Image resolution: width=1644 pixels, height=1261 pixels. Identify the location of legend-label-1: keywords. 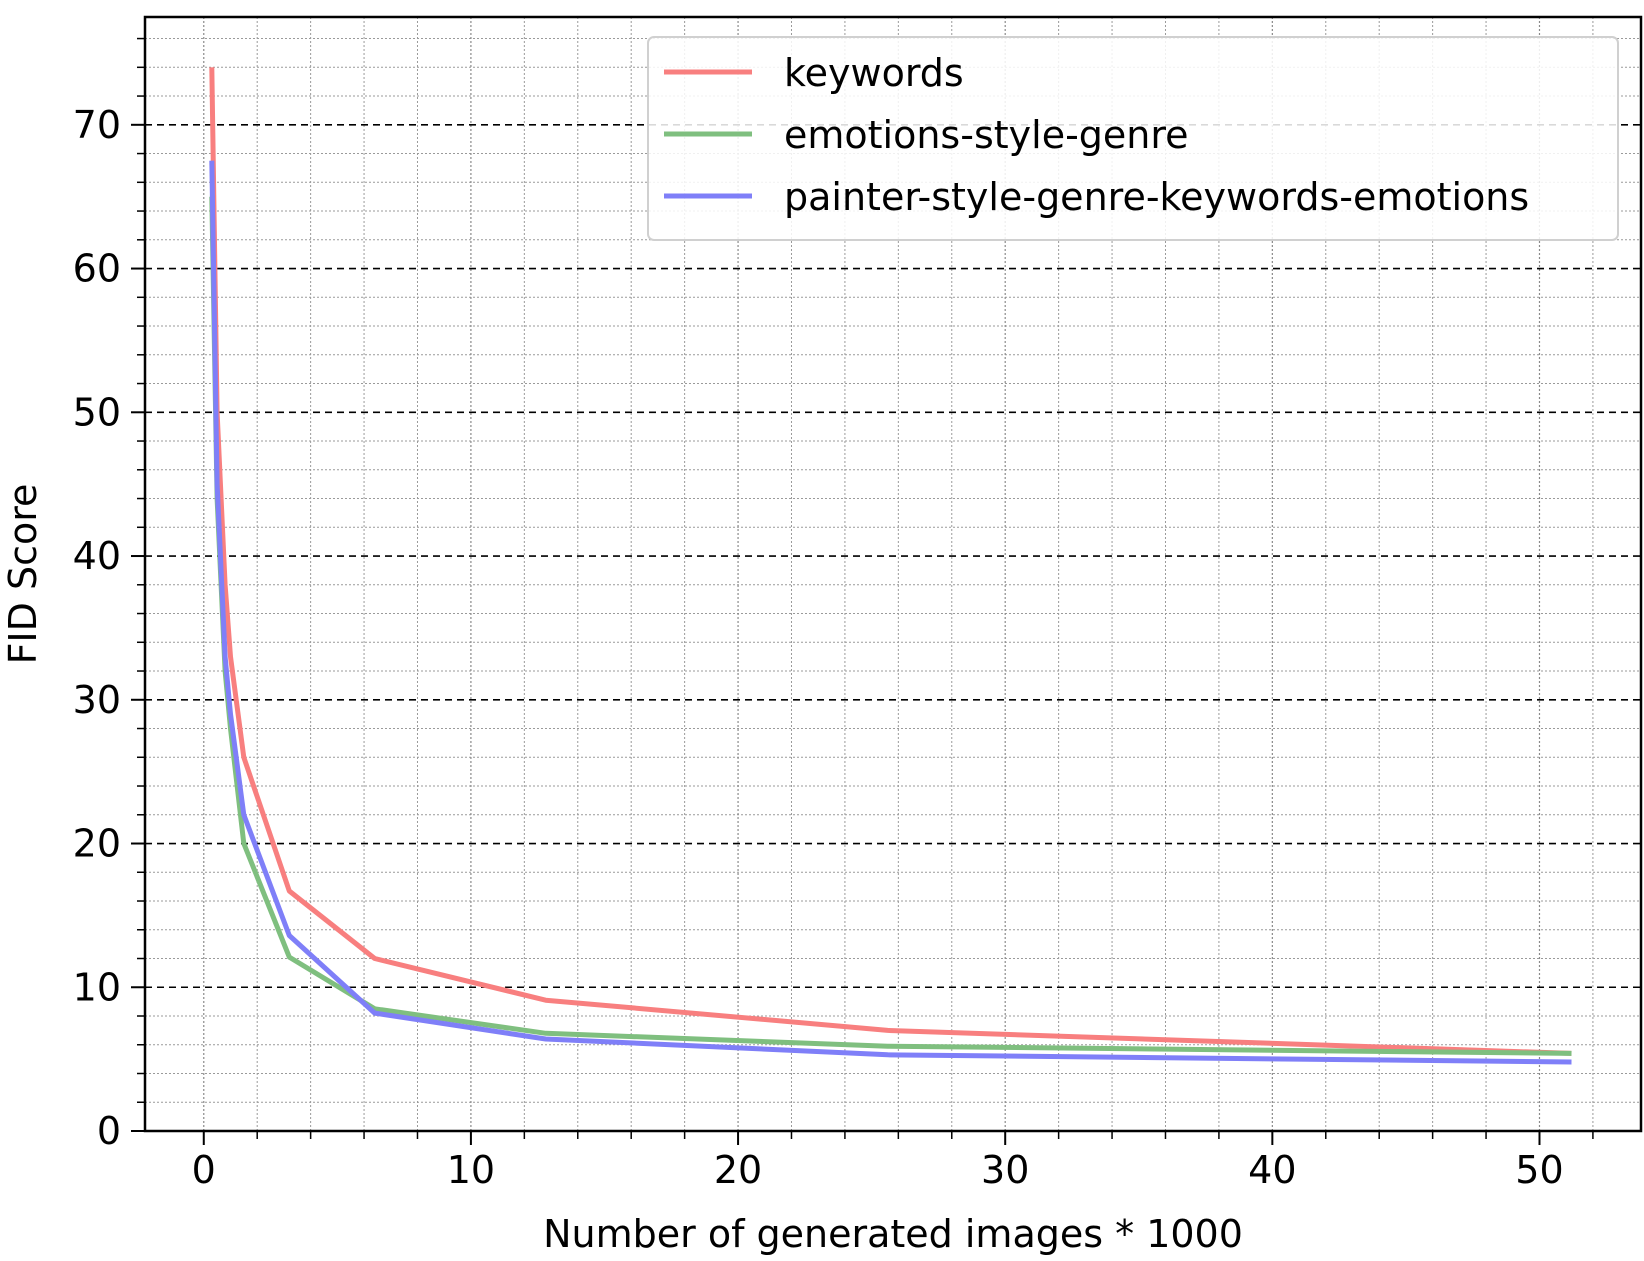
(874, 73).